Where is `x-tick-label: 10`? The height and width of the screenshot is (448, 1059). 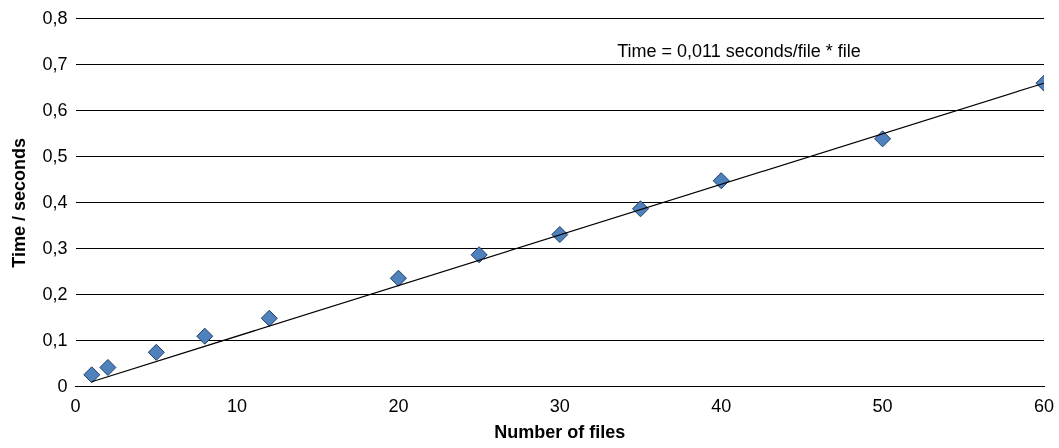 x-tick-label: 10 is located at coordinates (237, 405).